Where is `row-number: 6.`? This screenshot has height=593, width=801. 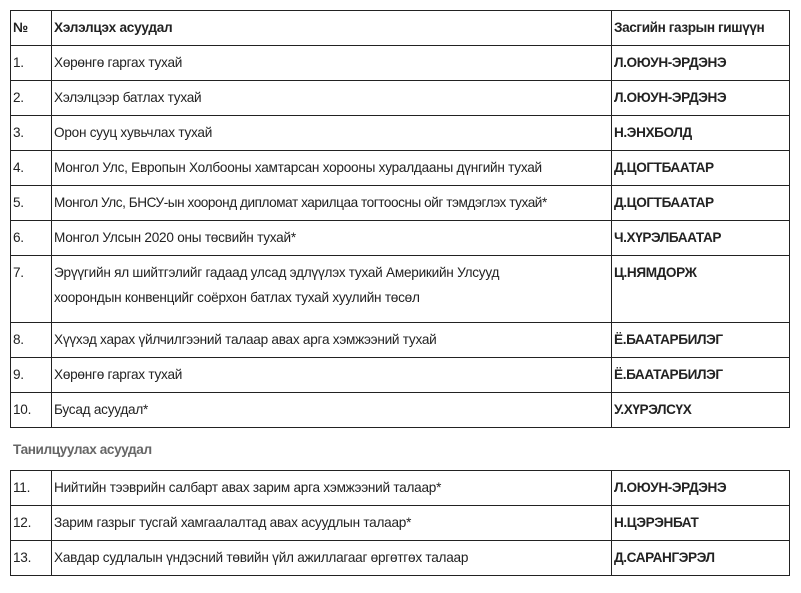
row-number: 6. is located at coordinates (31, 238).